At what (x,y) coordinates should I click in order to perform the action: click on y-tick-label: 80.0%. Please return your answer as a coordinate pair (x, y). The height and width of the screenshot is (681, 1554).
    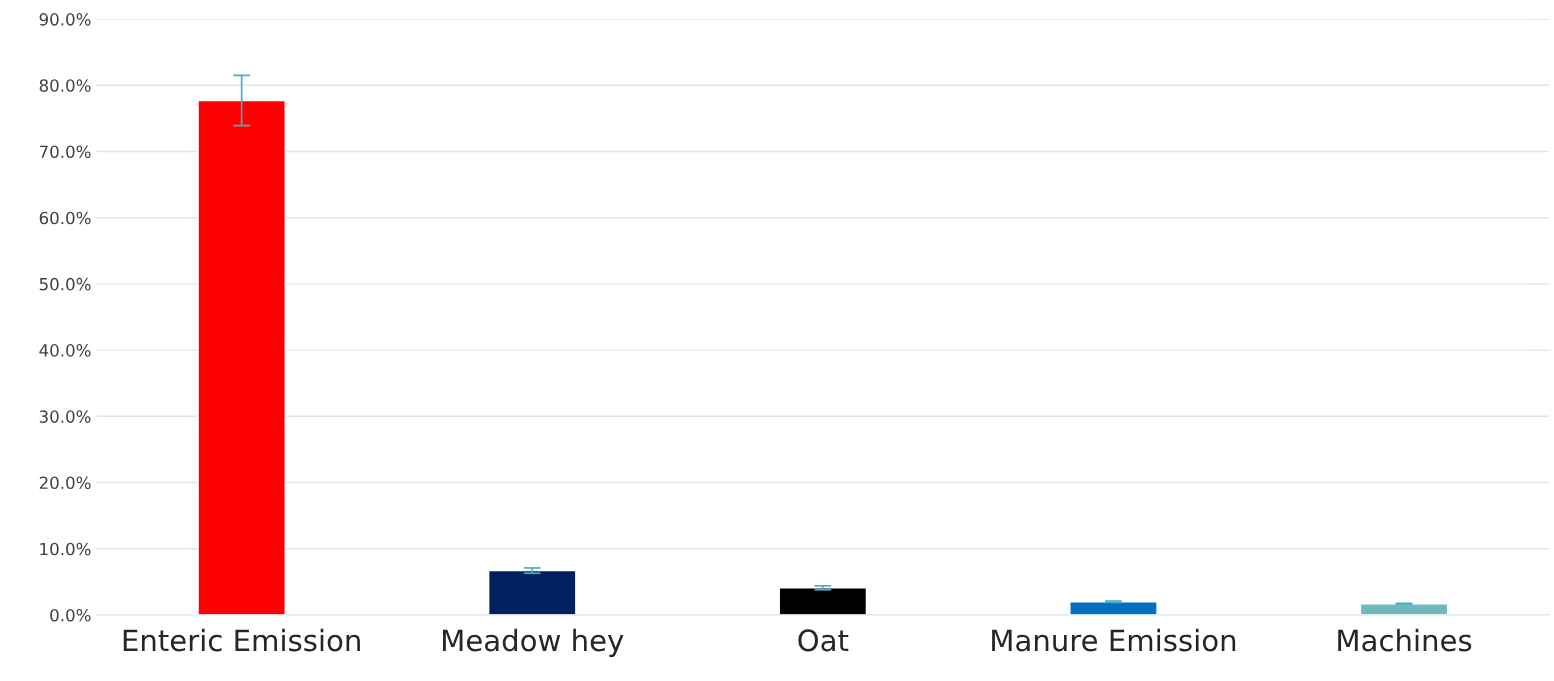
    Looking at the image, I should click on (65, 85).